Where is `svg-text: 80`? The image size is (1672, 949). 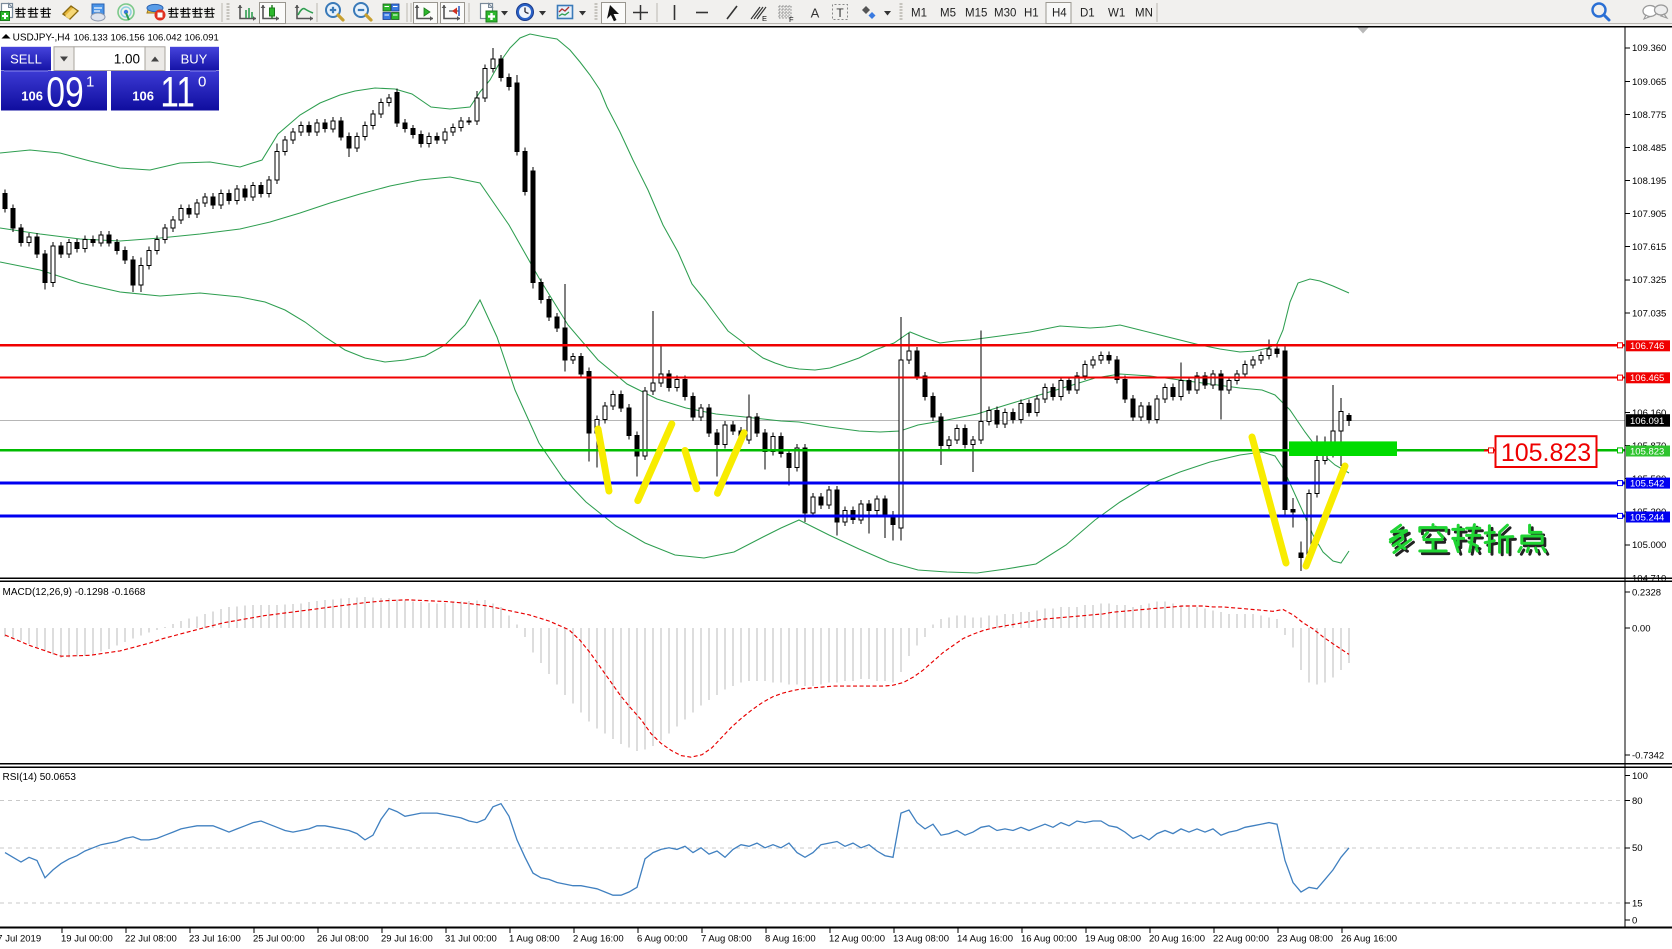 svg-text: 80 is located at coordinates (1637, 801).